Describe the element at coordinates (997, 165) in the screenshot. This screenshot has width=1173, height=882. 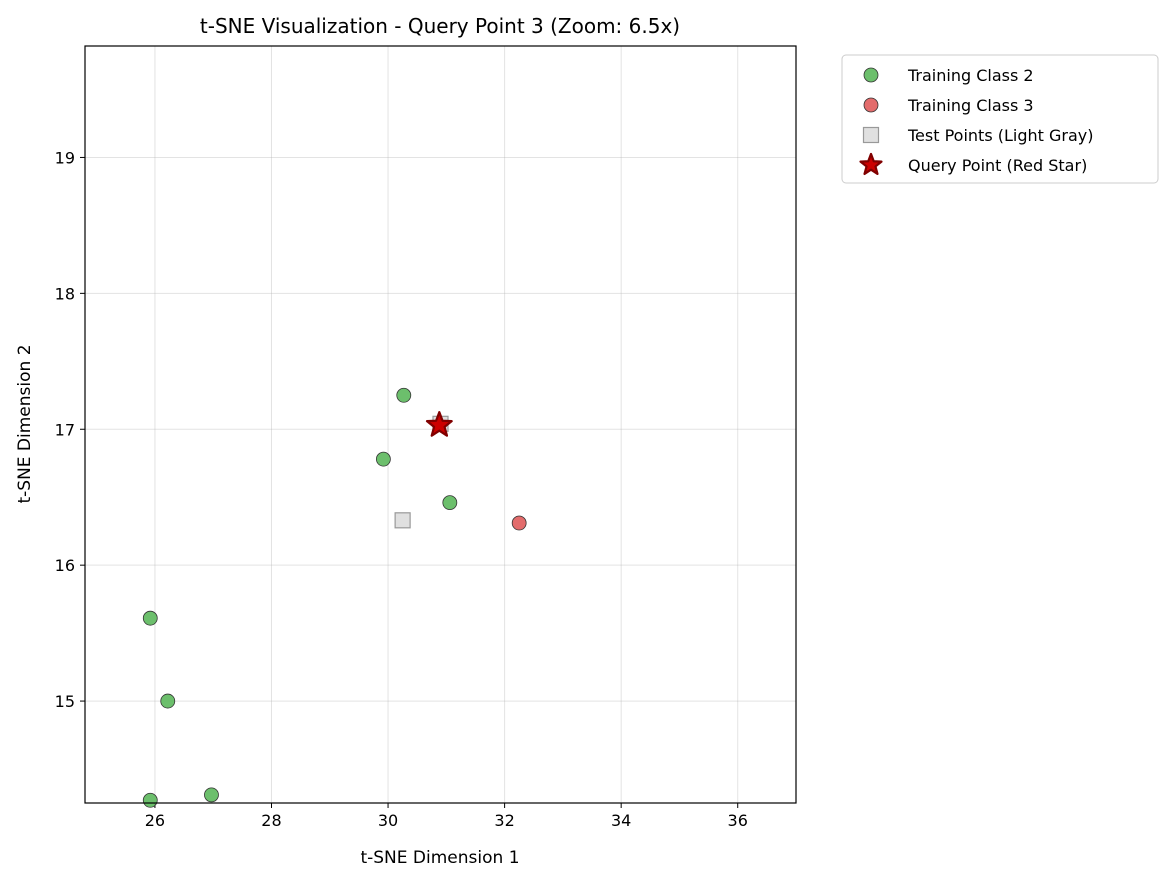
I see `legend-label: Query Point (Red Star)` at that location.